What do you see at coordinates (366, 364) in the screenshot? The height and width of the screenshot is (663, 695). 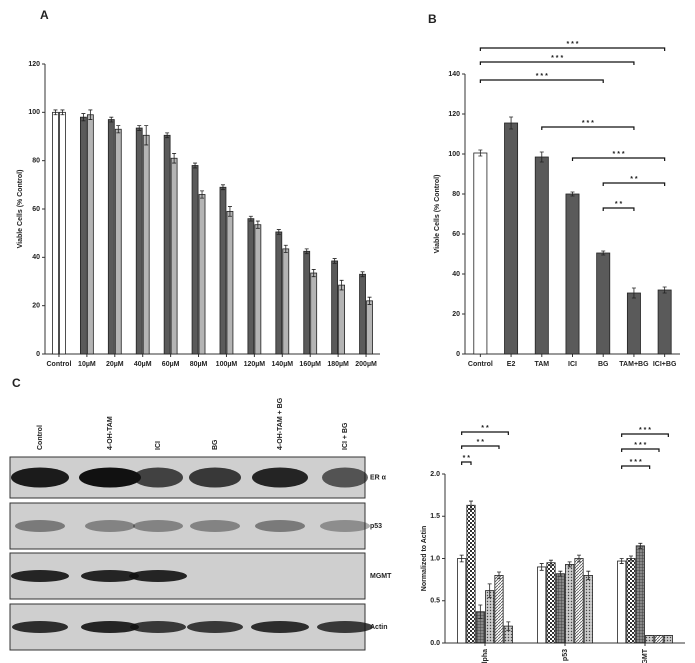 I see `x-tick-label: 200µM` at bounding box center [366, 364].